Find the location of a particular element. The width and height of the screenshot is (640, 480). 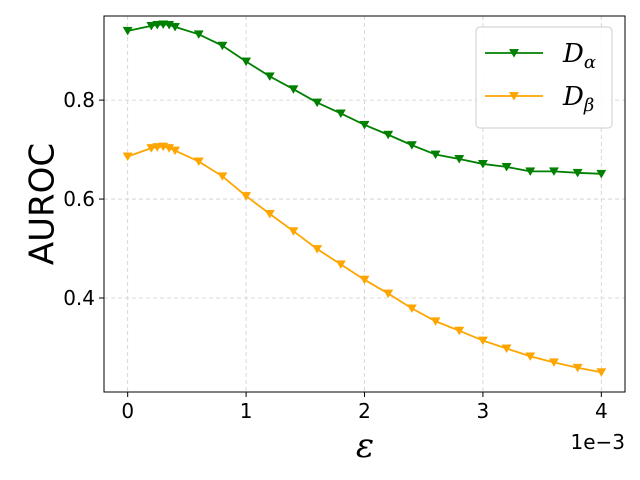

y-tick-label: 0.4 is located at coordinates (79, 298).